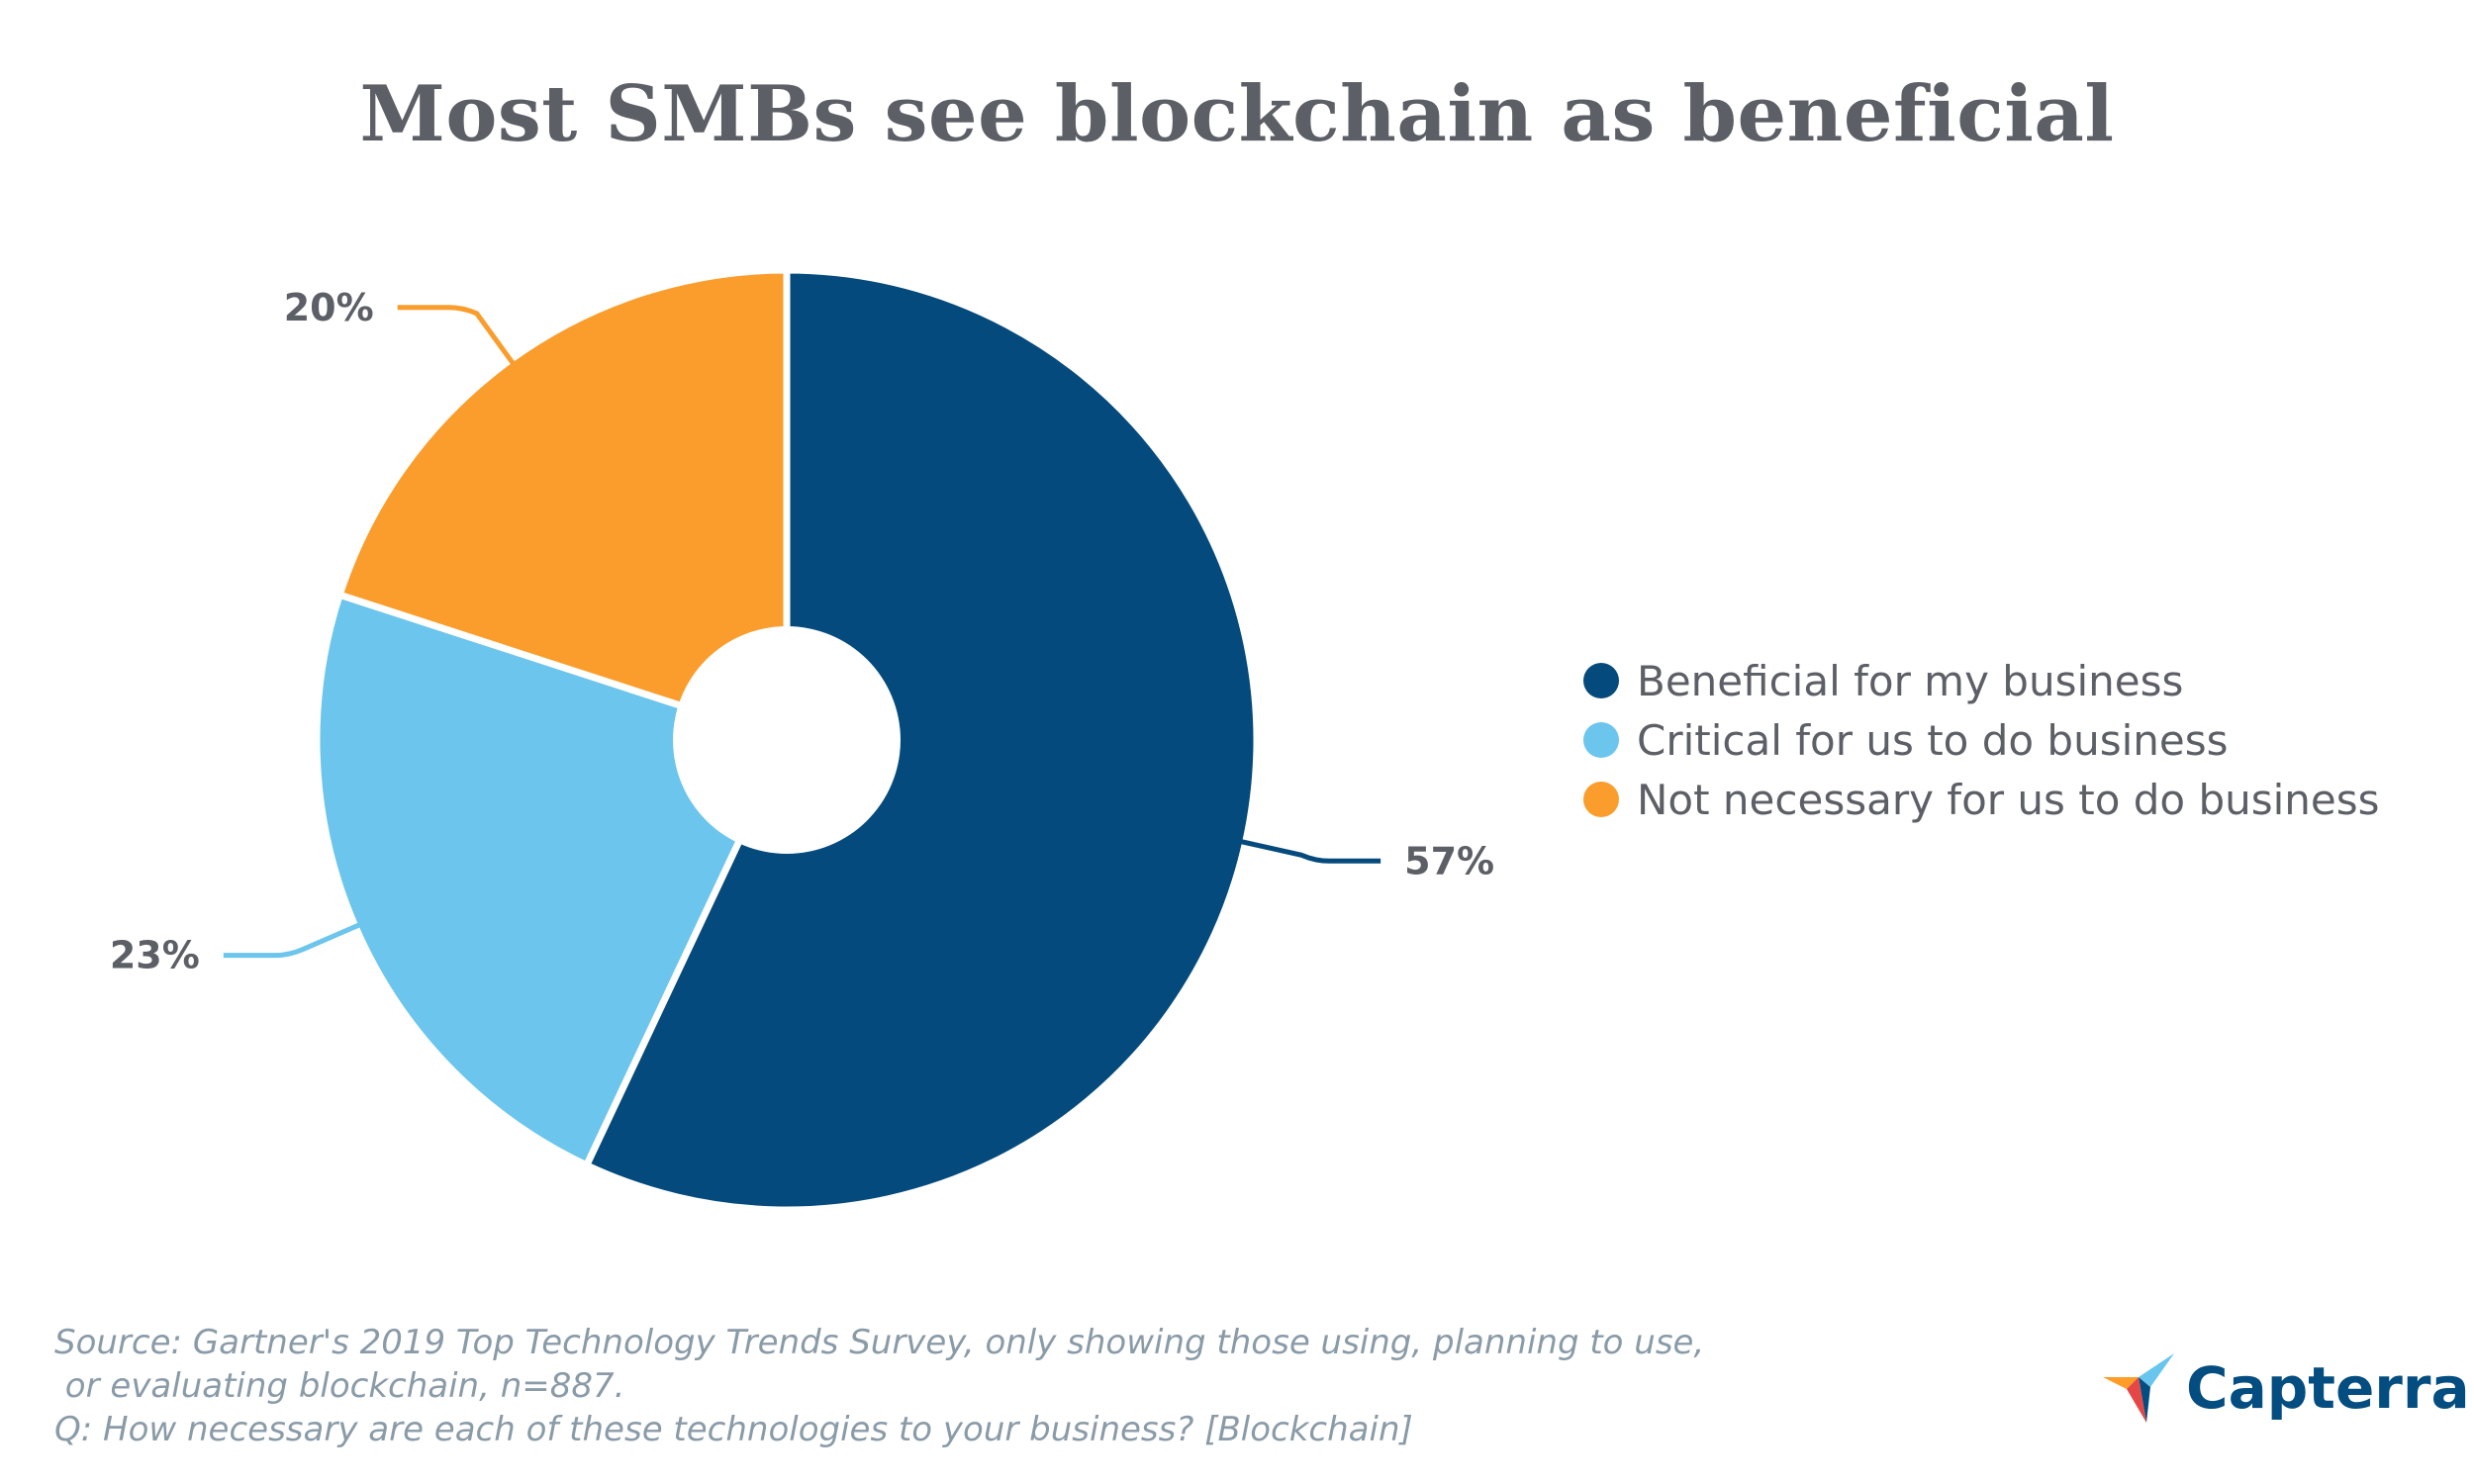 The height and width of the screenshot is (1484, 2474). I want to click on legend-item-critical: Critical for us to do business, so click(1982, 740).